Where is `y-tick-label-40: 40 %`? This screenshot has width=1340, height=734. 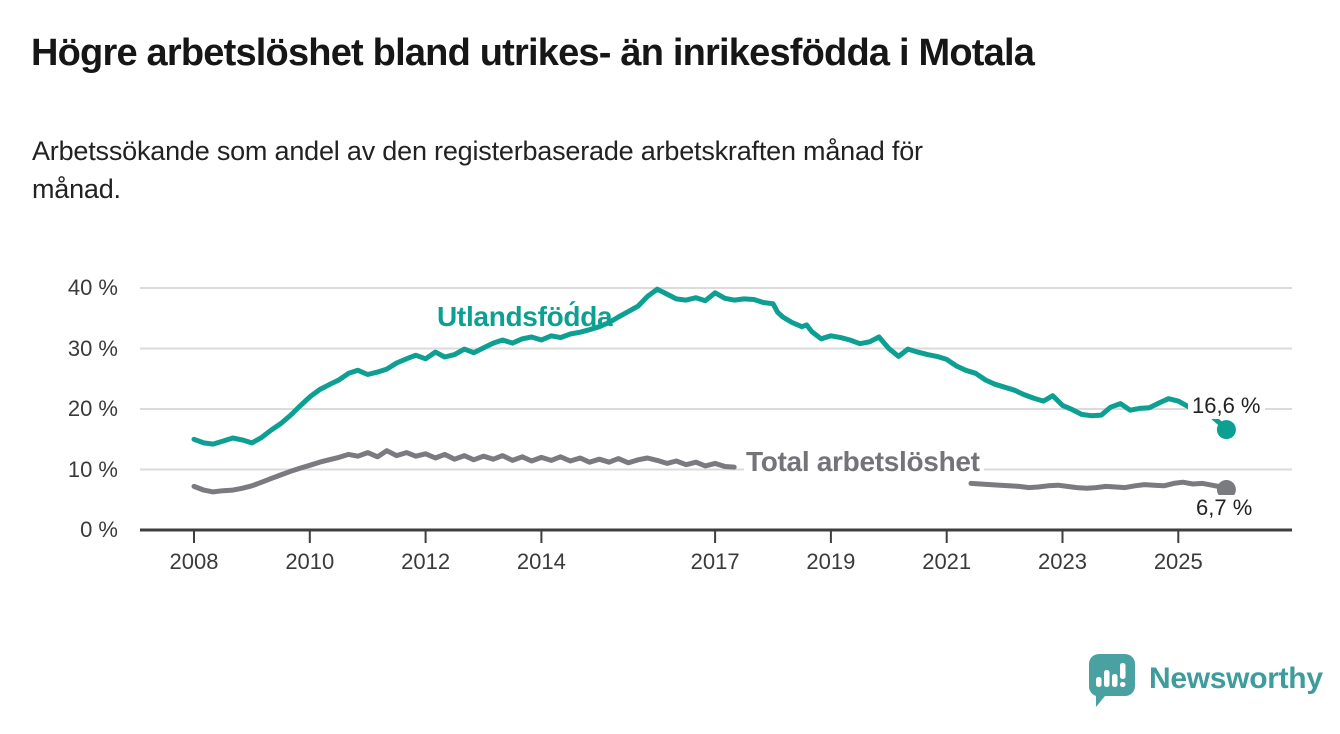 y-tick-label-40: 40 % is located at coordinates (92, 287).